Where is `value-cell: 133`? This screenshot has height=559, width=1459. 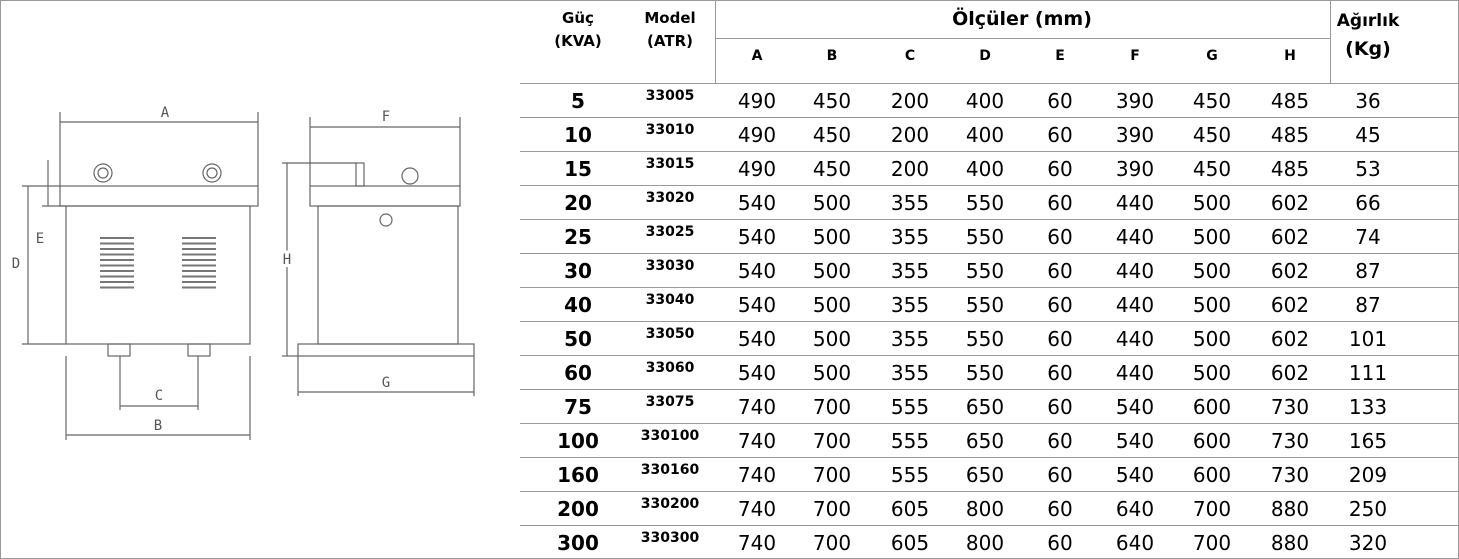
value-cell: 133 is located at coordinates (1368, 407).